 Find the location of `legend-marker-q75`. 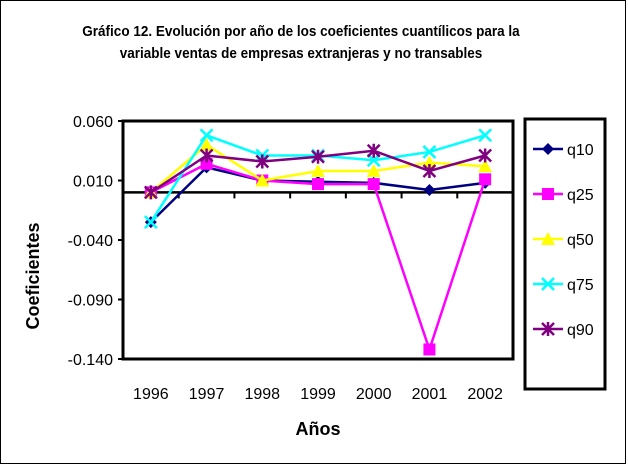

legend-marker-q75 is located at coordinates (548, 284).